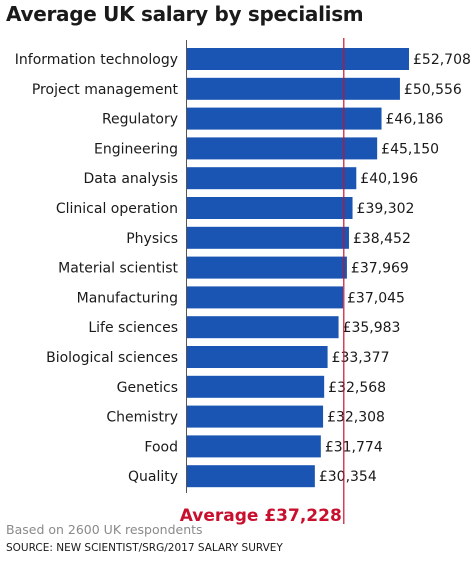  Describe the element at coordinates (376, 298) in the screenshot. I see `value-label: £37,045` at that location.